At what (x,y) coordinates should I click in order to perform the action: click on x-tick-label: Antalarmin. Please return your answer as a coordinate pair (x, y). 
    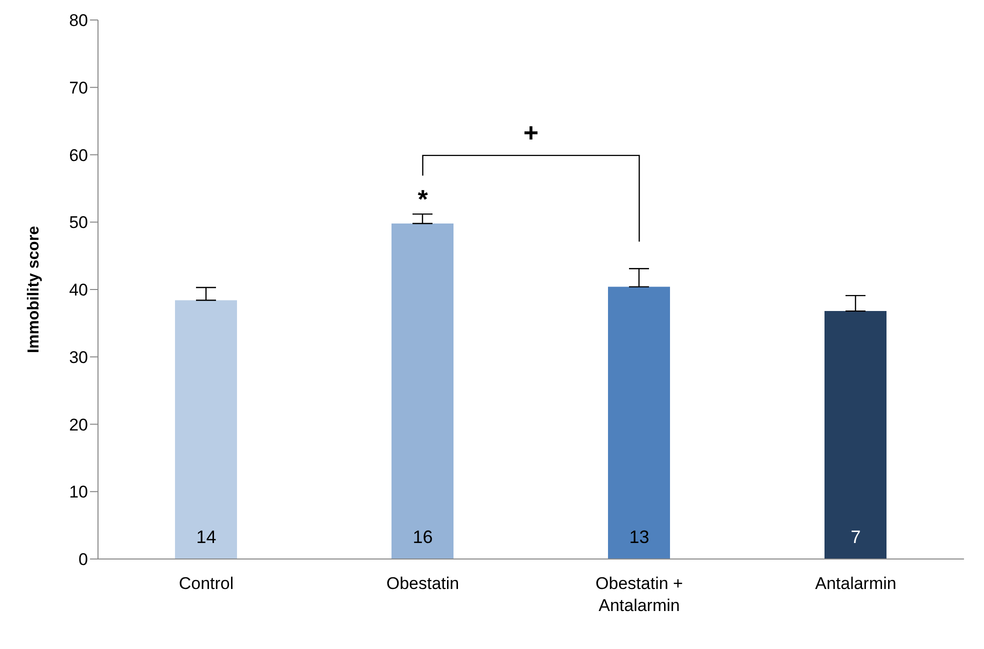
    Looking at the image, I should click on (855, 583).